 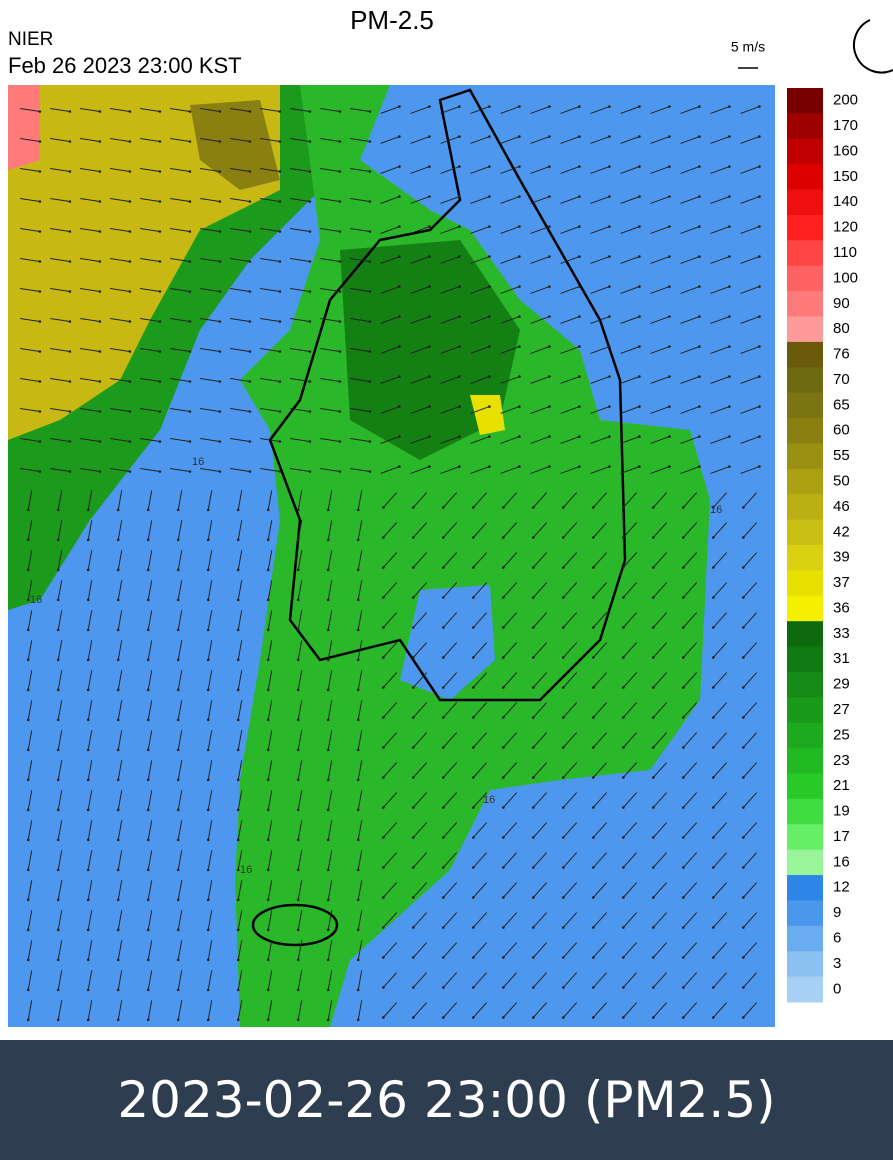 I want to click on refresh-icon, so click(x=873, y=46).